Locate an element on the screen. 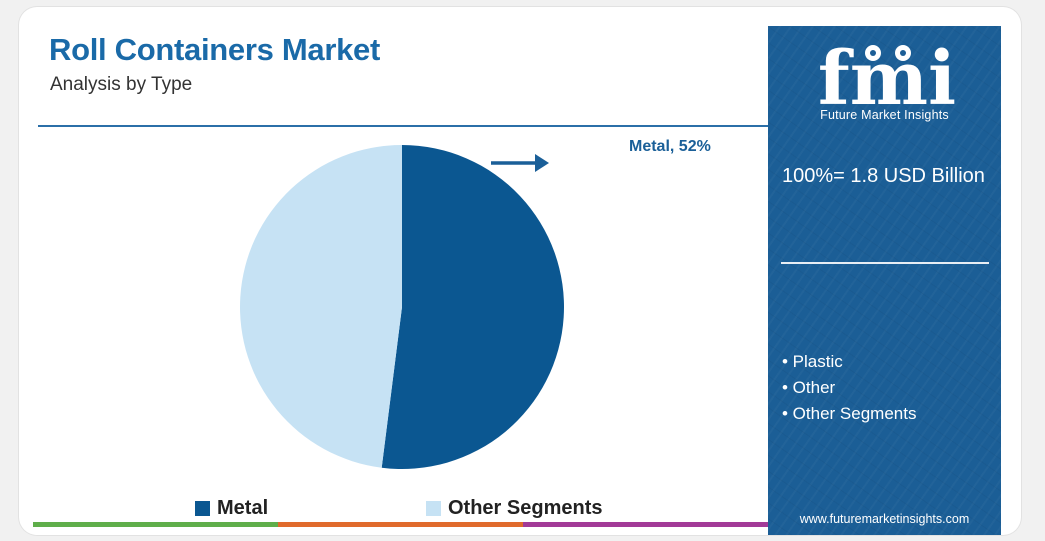 This screenshot has height=541, width=1045. legend-swatch-other-segments is located at coordinates (433, 508).